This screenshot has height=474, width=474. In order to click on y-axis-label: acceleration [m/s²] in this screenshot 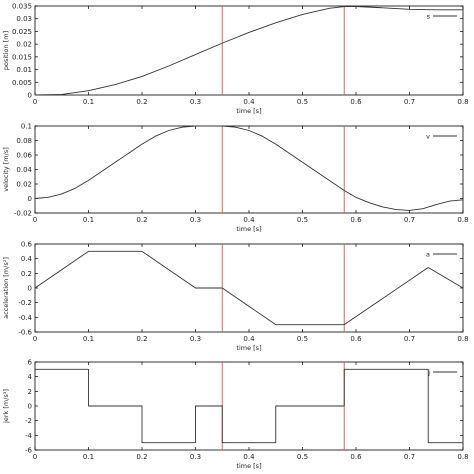, I will do `click(6, 288)`.